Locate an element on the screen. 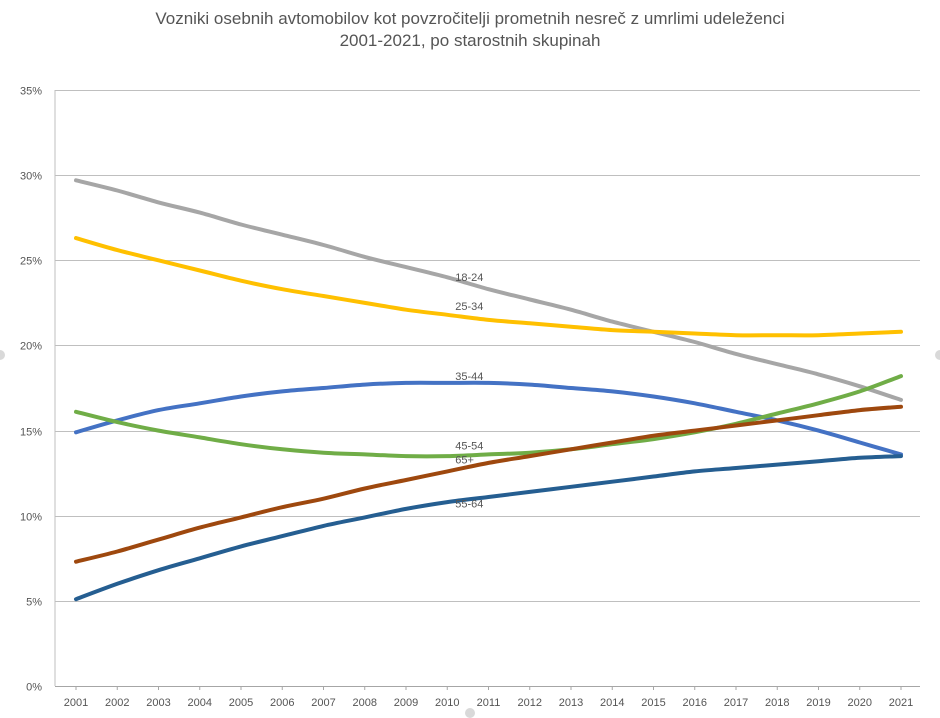 The image size is (940, 718). x-tick-label: 2019 is located at coordinates (818, 703).